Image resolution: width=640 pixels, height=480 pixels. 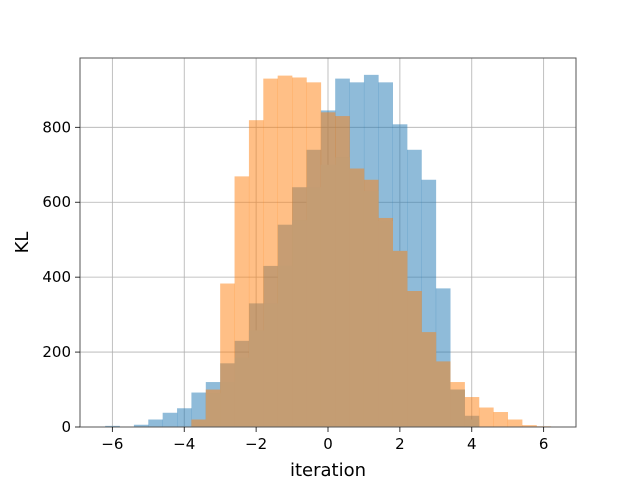 What do you see at coordinates (56, 352) in the screenshot?
I see `y-tick-label: 200` at bounding box center [56, 352].